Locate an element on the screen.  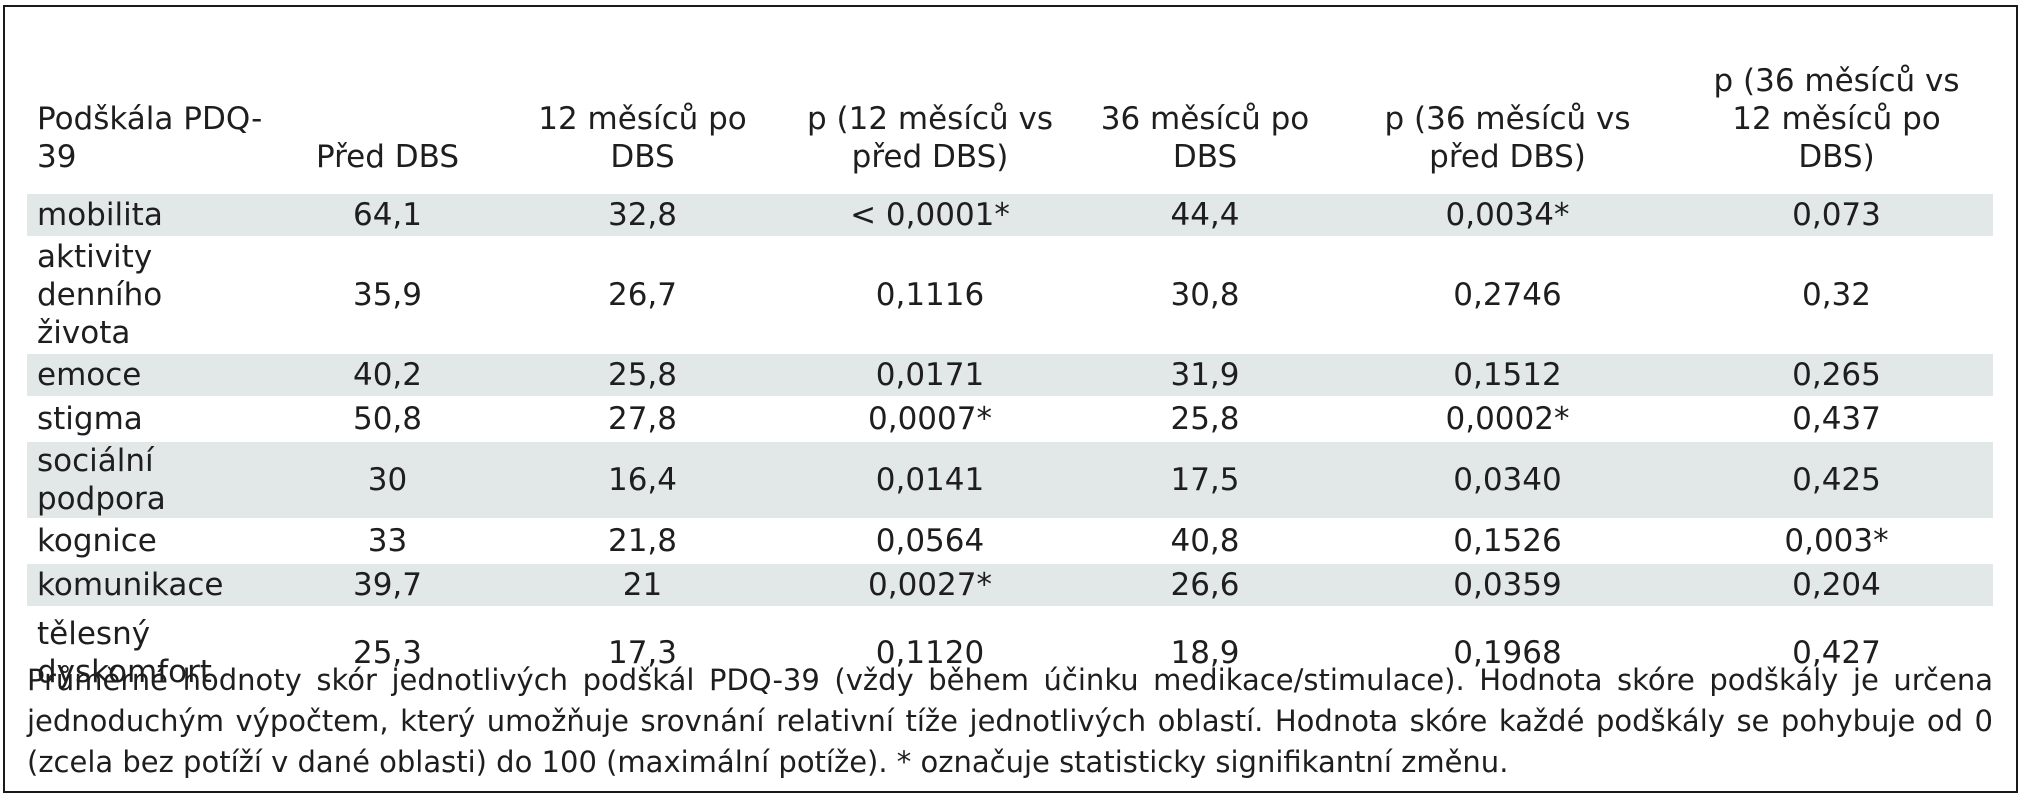
cell-36-months: 26,6 is located at coordinates (1205, 585).